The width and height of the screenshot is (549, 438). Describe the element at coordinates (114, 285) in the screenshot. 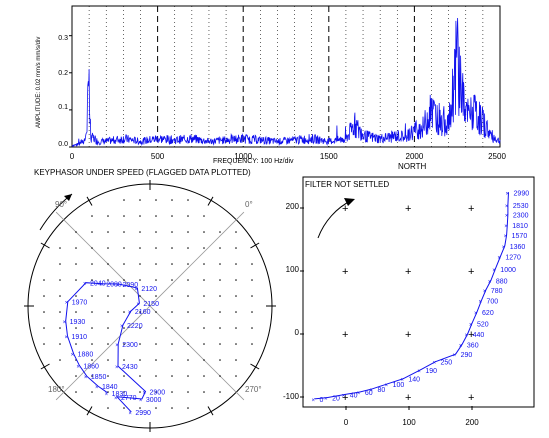

I see `polar-point-label: 2080` at that location.